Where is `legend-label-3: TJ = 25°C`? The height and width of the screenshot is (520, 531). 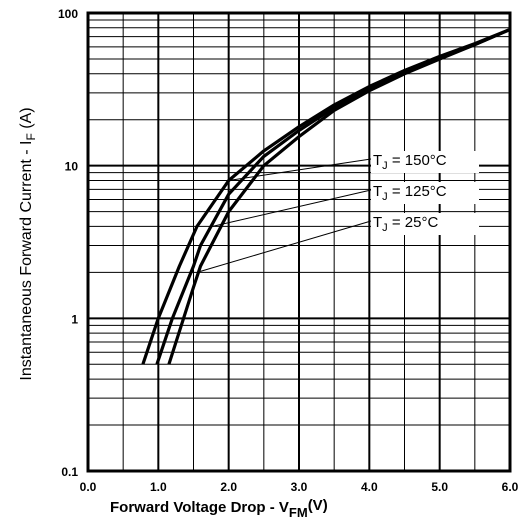 legend-label-3: TJ = 25°C is located at coordinates (405, 224).